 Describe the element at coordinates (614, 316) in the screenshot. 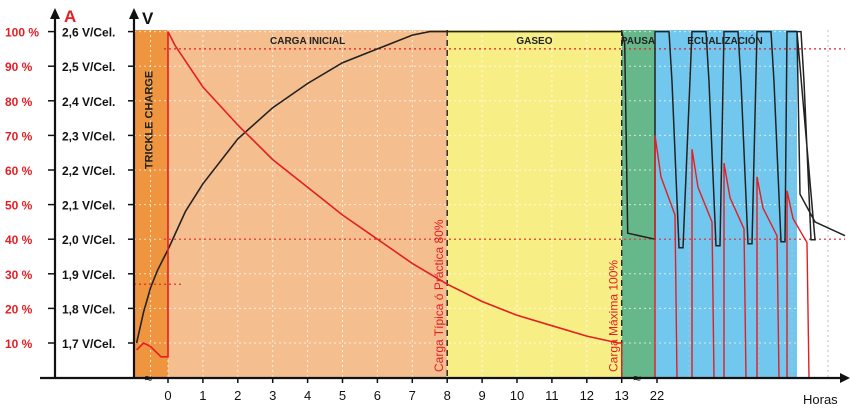

I see `annotation: Carga Máxima 100%` at that location.